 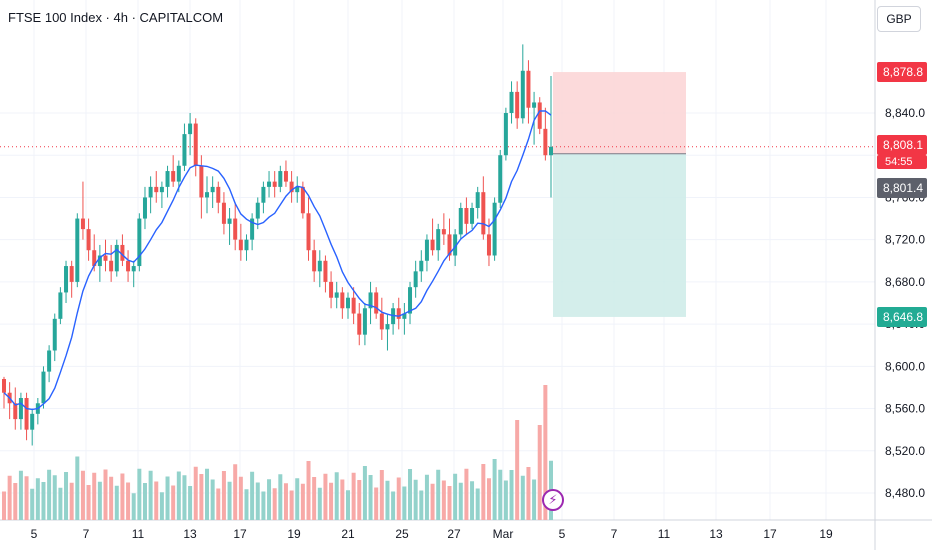 I want to click on lightning-icon: ⚡, so click(x=553, y=500).